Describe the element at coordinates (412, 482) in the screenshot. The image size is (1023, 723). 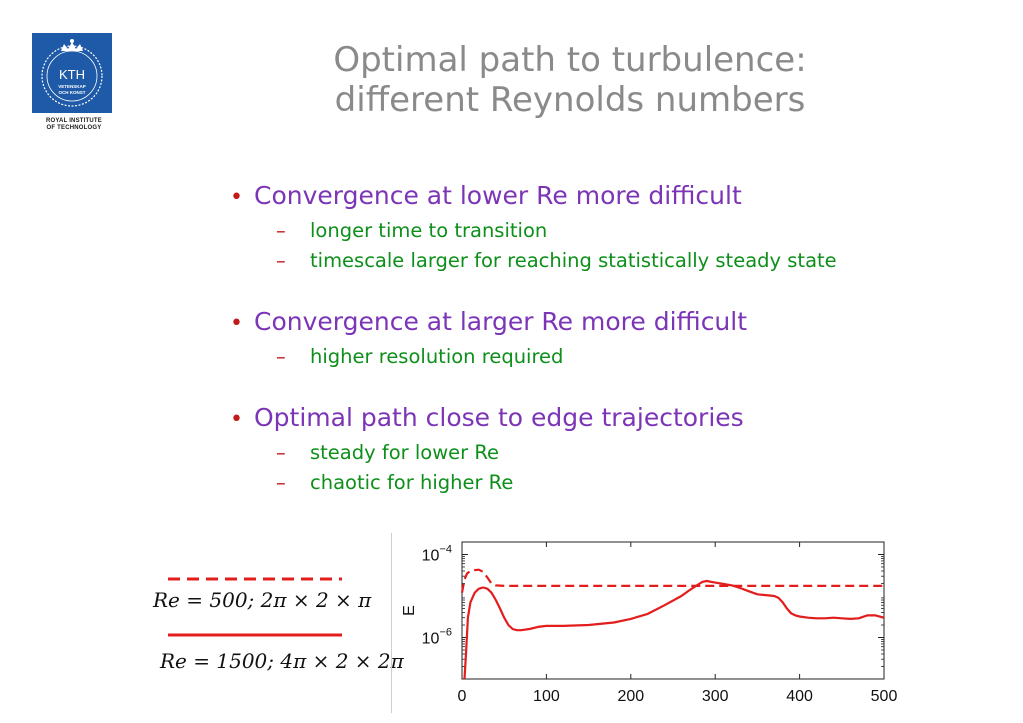
I see `sub-bullet-text: chaotic for higher Re` at that location.